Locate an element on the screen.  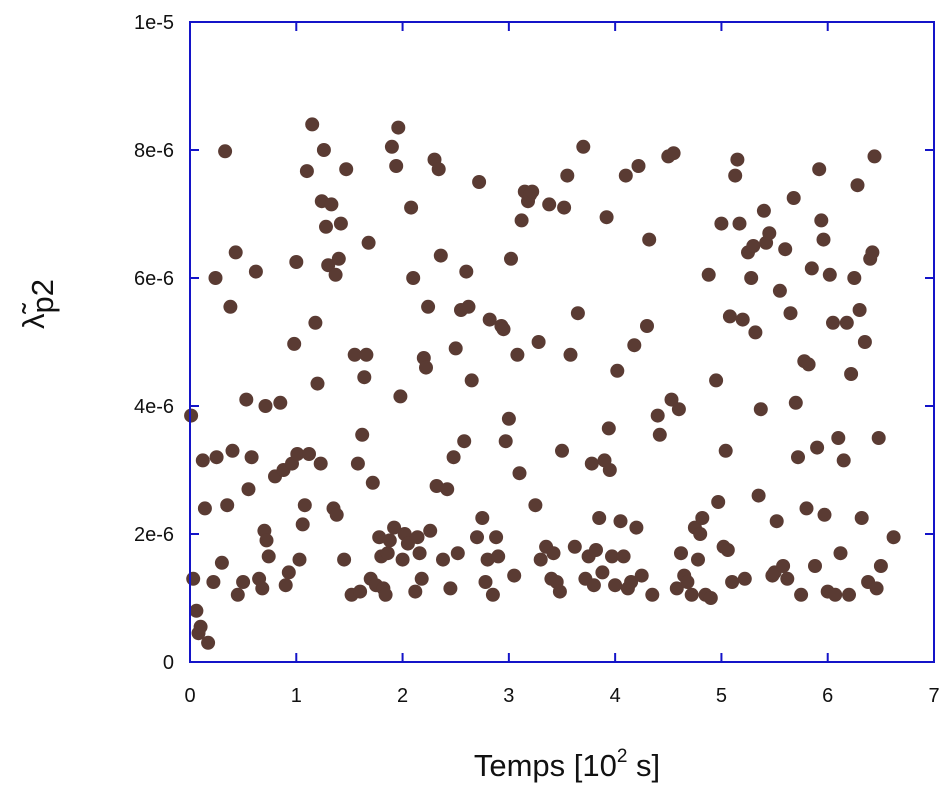
x-tick-label: 0 is located at coordinates (189, 696).